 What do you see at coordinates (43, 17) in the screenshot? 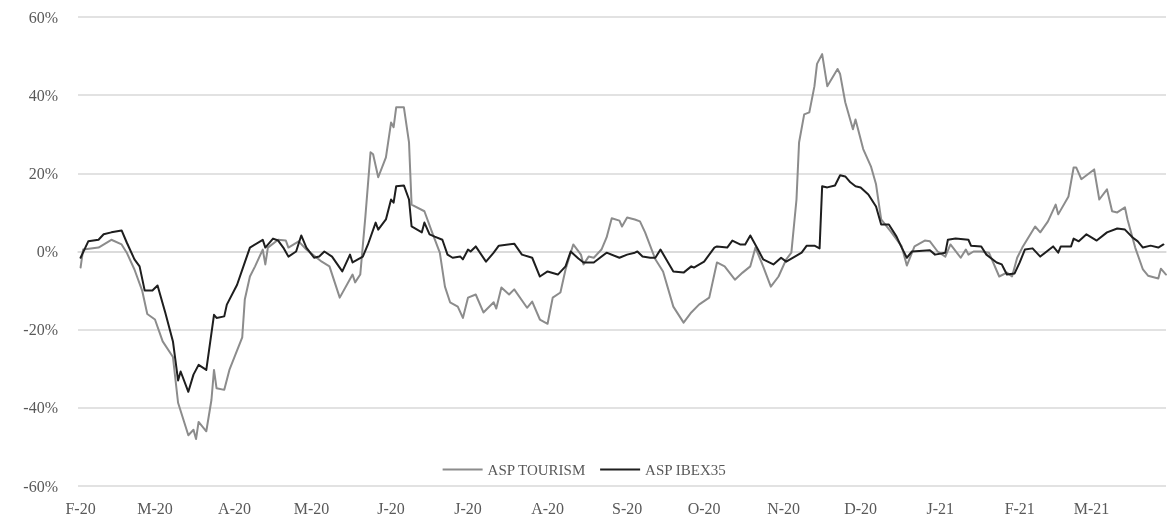
I see `y-tick-label: 60%` at bounding box center [43, 17].